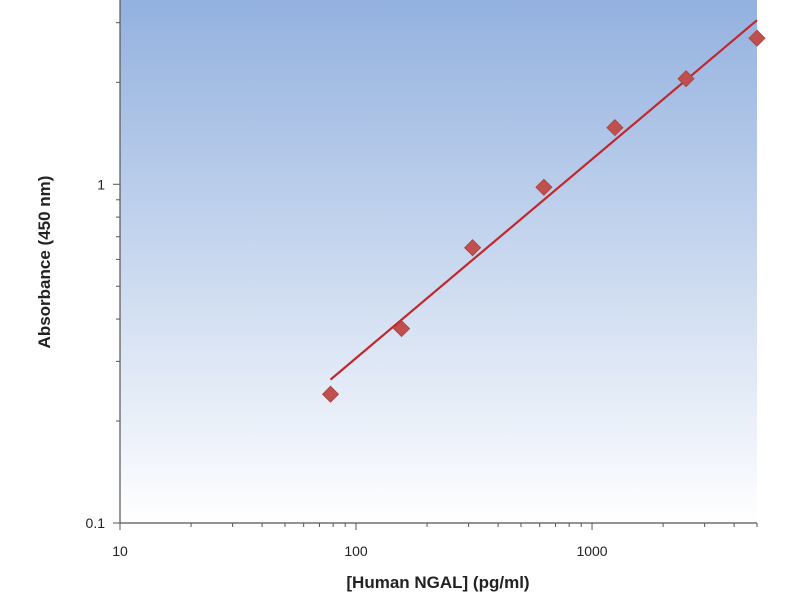  I want to click on x-axis-title: [Human NGAL] (pg/ml), so click(437, 582).